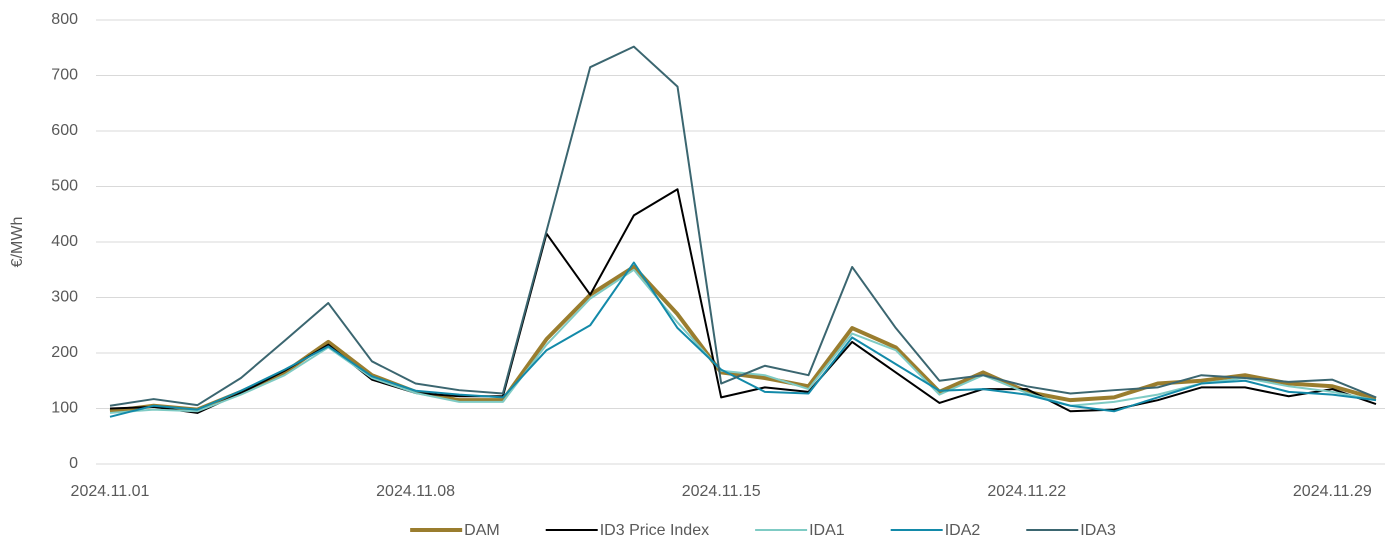  What do you see at coordinates (654, 530) in the screenshot?
I see `legend-label: ID3 Price Index` at bounding box center [654, 530].